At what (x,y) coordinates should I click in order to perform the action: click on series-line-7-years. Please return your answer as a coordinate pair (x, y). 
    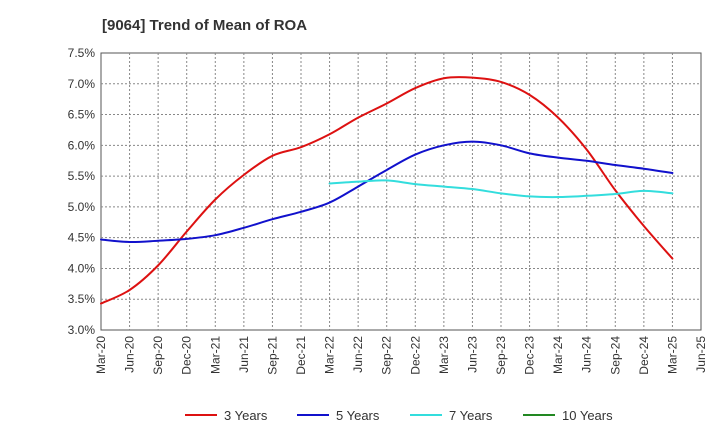
    Looking at the image, I should click on (501, 189).